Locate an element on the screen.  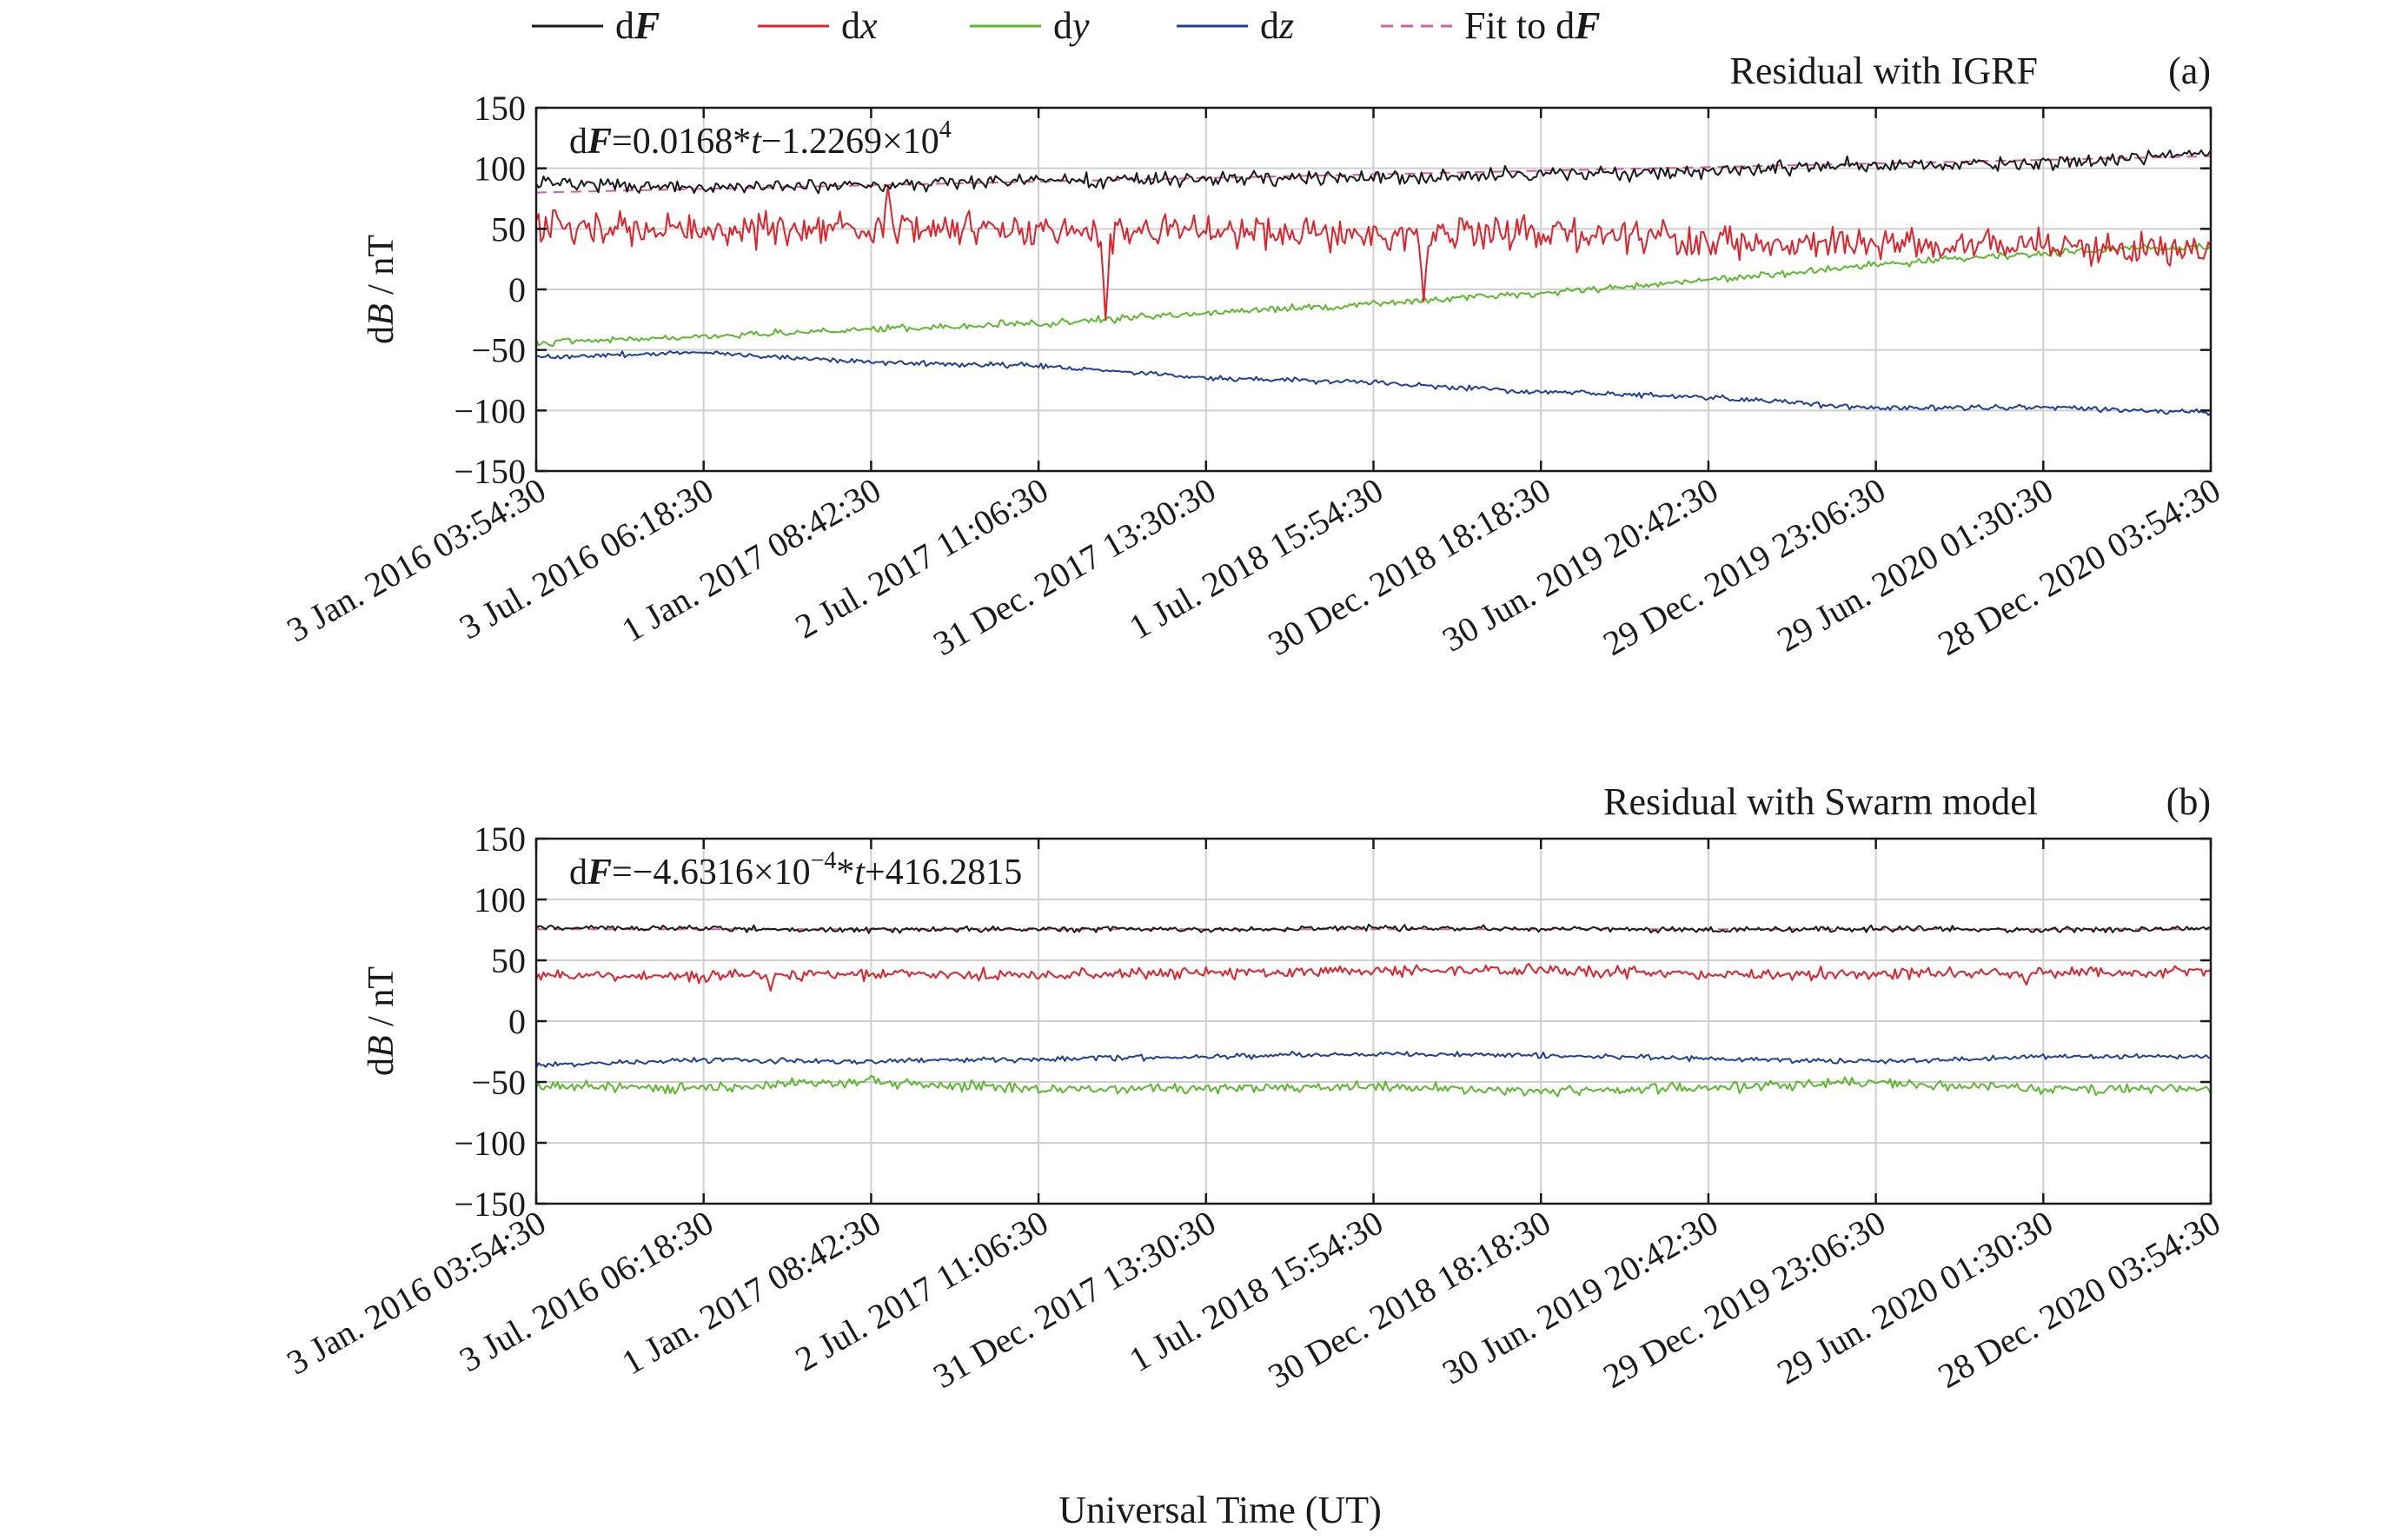
panel-tag: (b) is located at coordinates (2188, 801).